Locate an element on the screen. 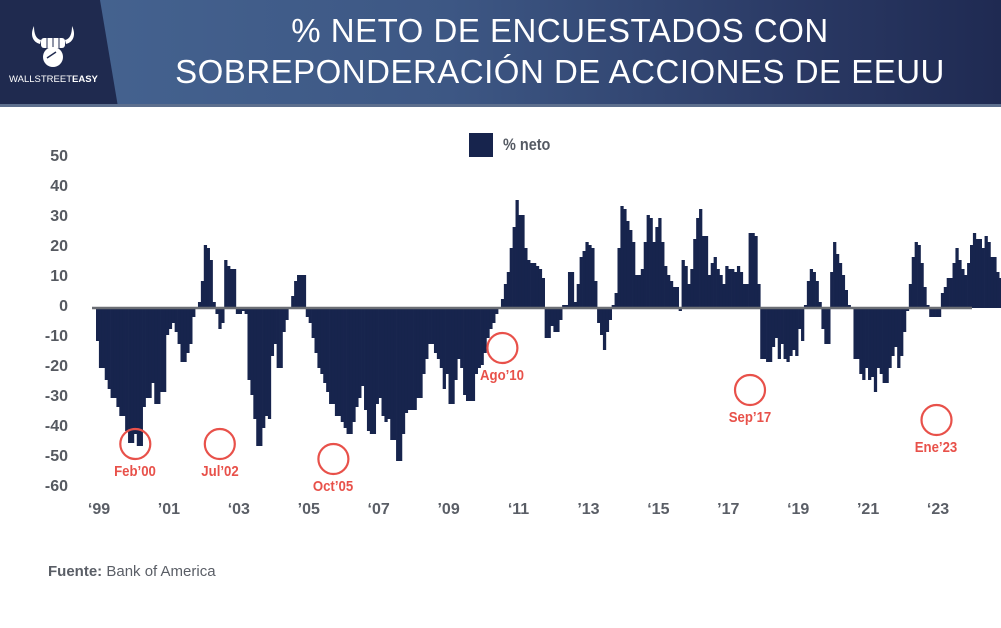  annotation-label: Ago’10 is located at coordinates (502, 375).